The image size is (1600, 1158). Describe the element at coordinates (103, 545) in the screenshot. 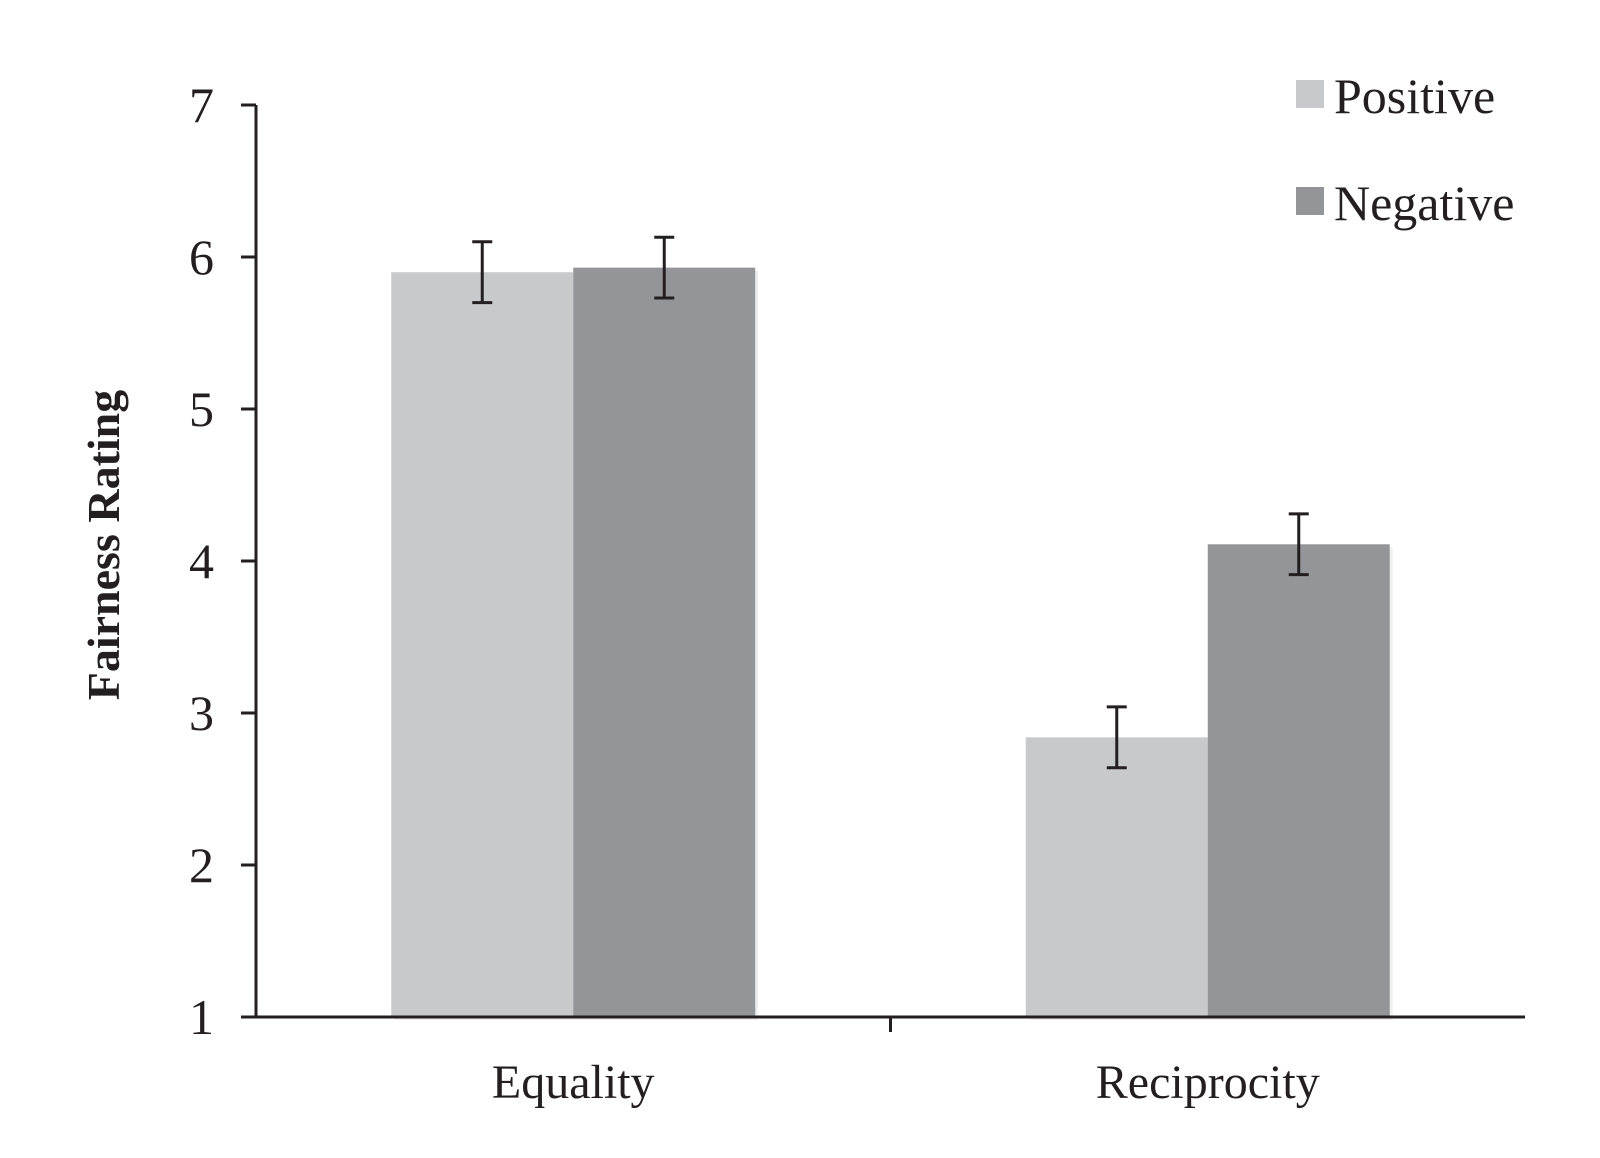

I see `y-axis-title: Fairness Rating` at that location.